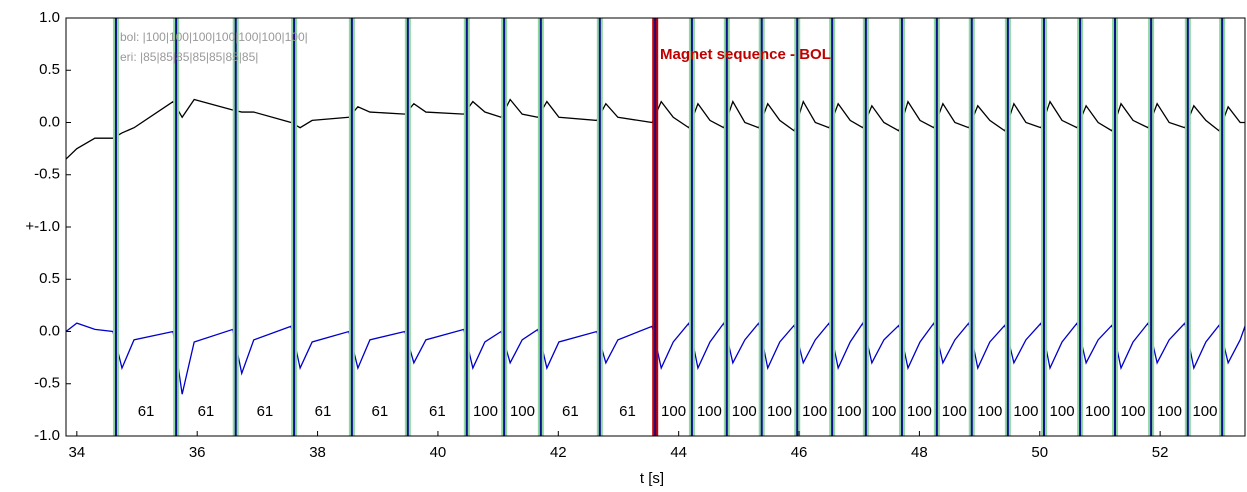 The height and width of the screenshot is (492, 1247). I want to click on x-axis-label: t [s], so click(652, 478).